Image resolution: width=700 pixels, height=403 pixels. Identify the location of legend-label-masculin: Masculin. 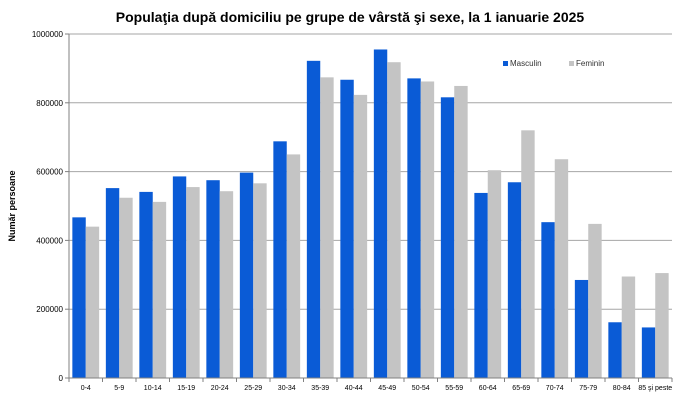
(526, 63).